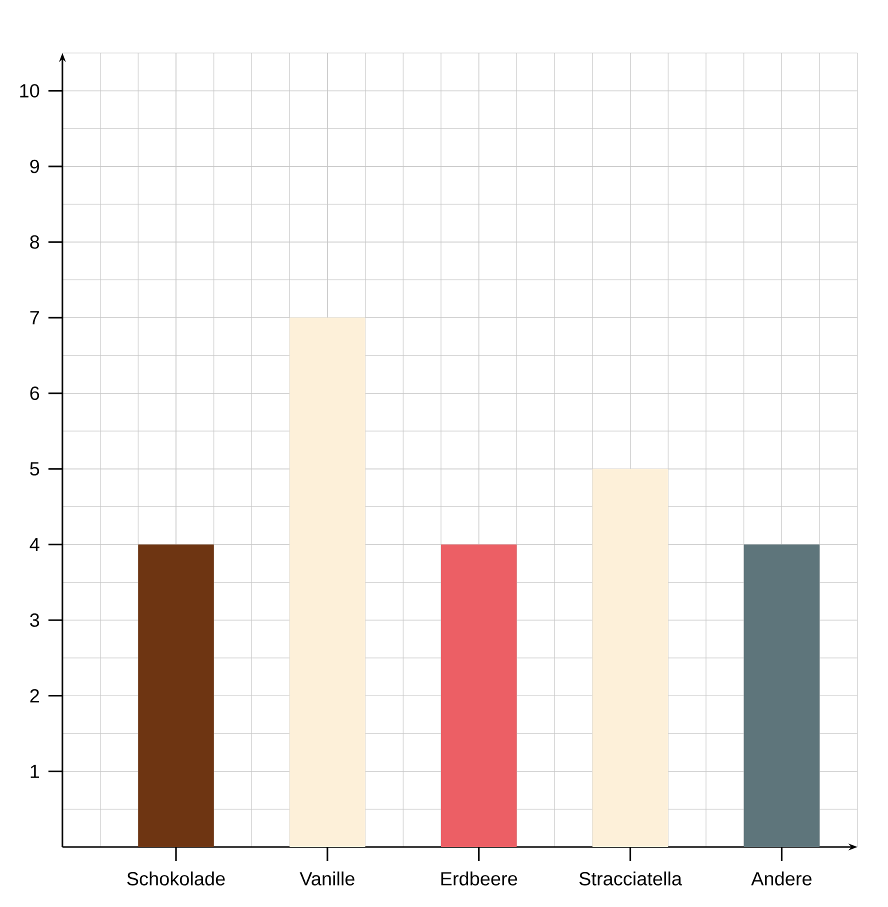 The width and height of the screenshot is (888, 907). I want to click on y-tick-label: 1, so click(34, 771).